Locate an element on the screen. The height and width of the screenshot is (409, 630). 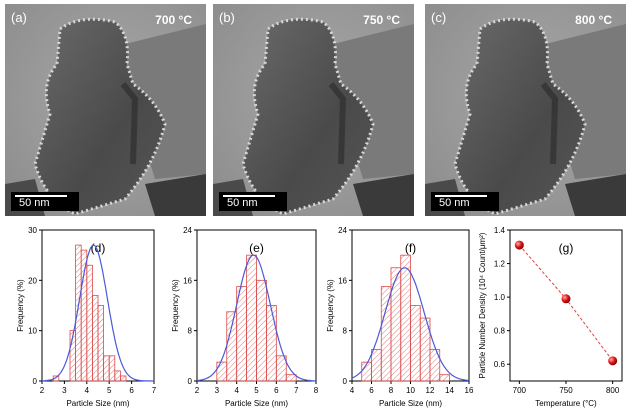
chart-e-panel-label: (e) is located at coordinates (256, 248).